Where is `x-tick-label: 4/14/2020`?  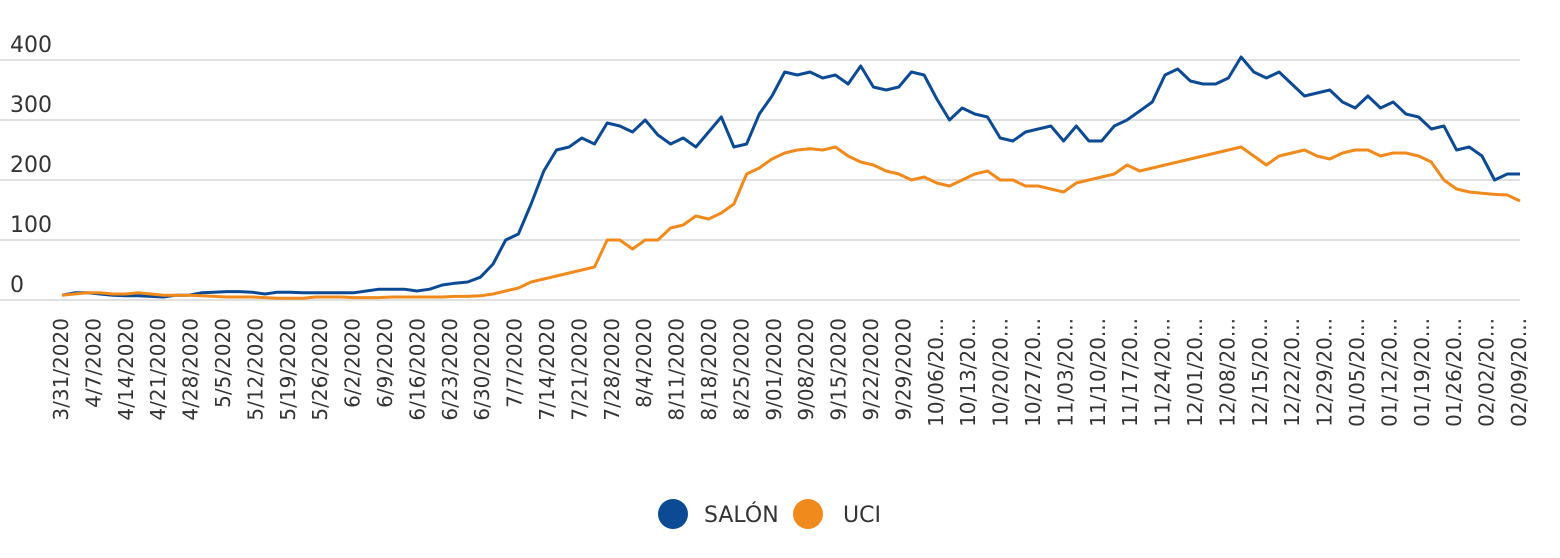 x-tick-label: 4/14/2020 is located at coordinates (126, 369).